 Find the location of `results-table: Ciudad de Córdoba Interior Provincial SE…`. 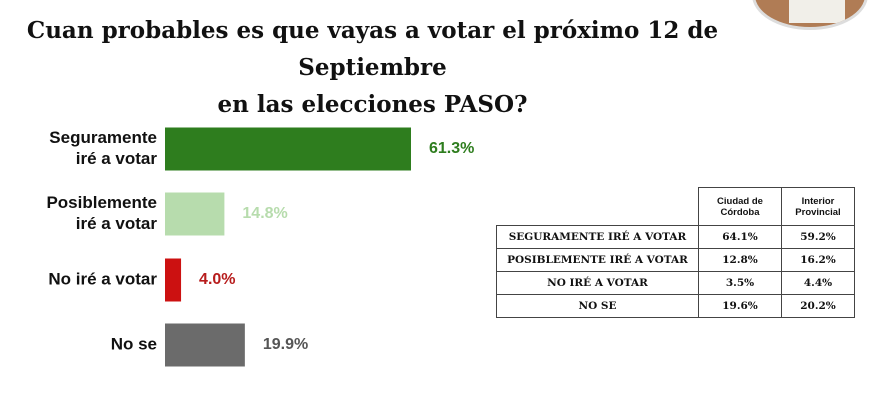

results-table: Ciudad de Córdoba Interior Provincial SE… is located at coordinates (675, 252).